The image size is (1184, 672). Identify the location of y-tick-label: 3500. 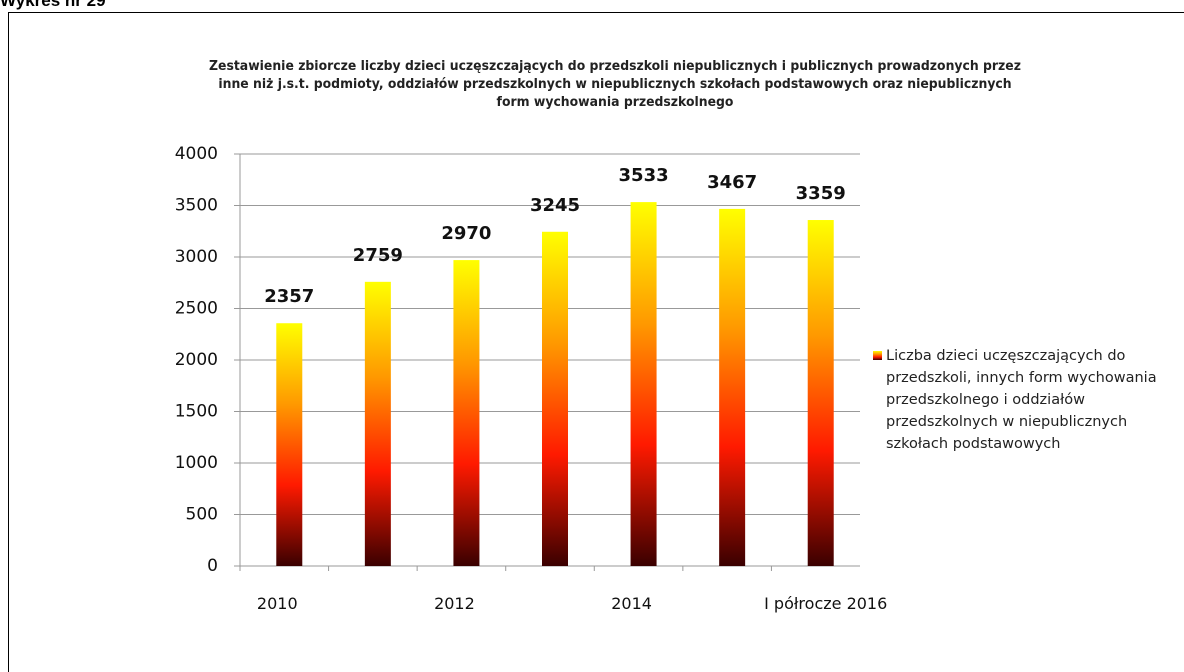
(196, 206).